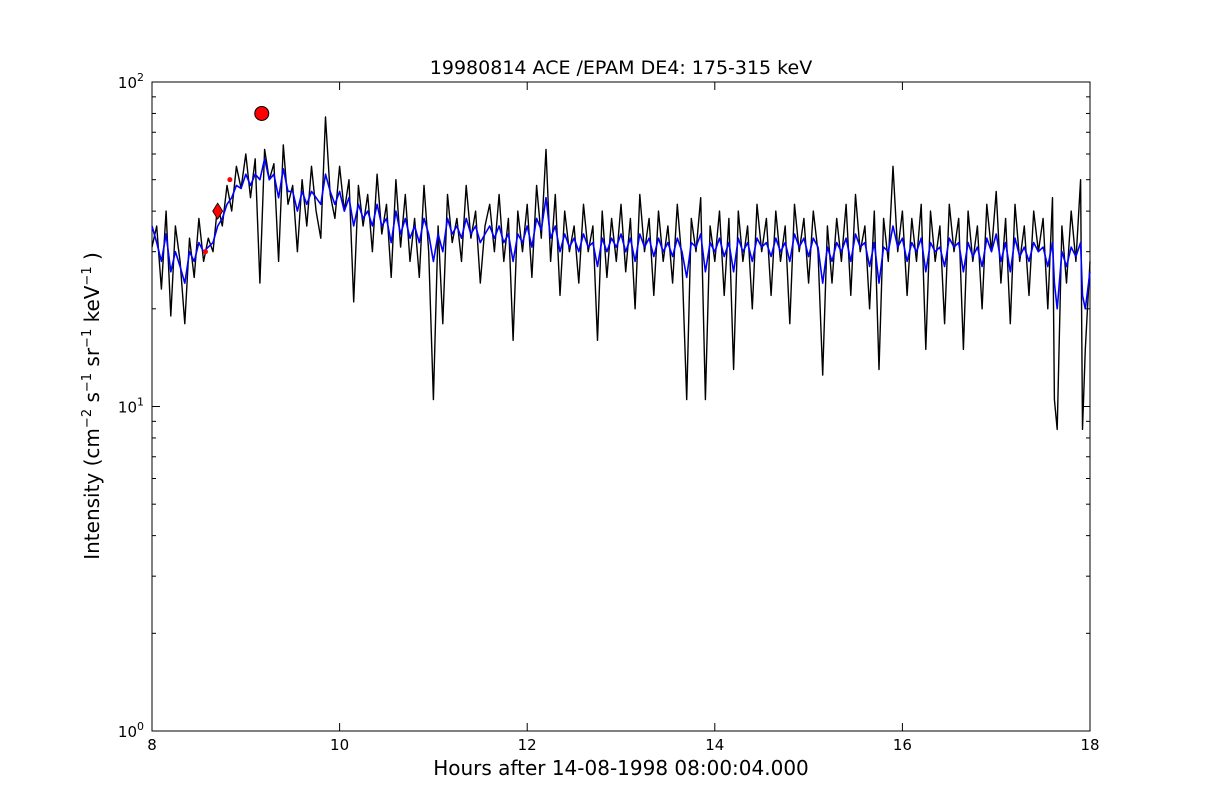 The image size is (1212, 812). What do you see at coordinates (92, 307) in the screenshot?
I see `y-axis-label-mid3: keV` at bounding box center [92, 307].